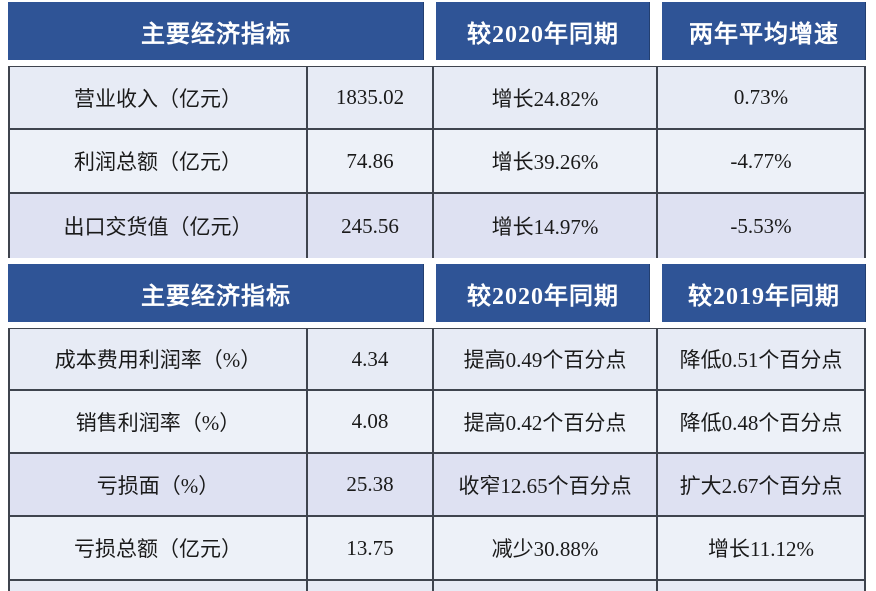 The image size is (876, 591). I want to click on table-row-total-profit: 利润总额（亿元） 74.86 增长39.26% -4.77%, so click(437, 162).